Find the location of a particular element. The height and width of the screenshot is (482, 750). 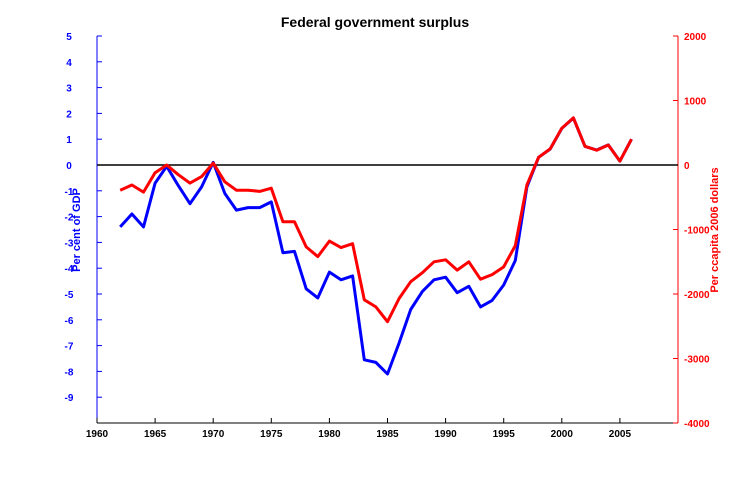

left-tick-label: 1 is located at coordinates (69, 140).